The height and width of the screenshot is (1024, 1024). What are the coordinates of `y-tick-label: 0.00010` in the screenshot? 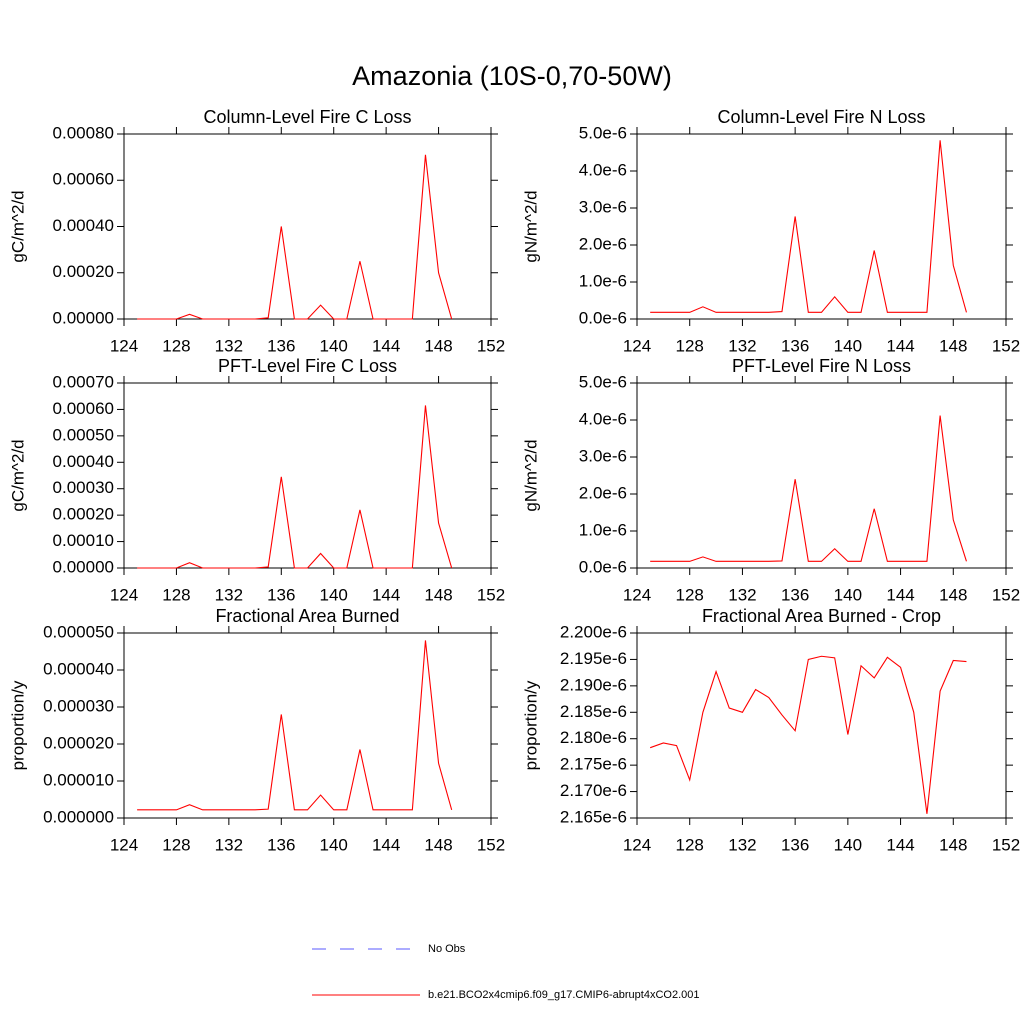 It's located at (83, 540).